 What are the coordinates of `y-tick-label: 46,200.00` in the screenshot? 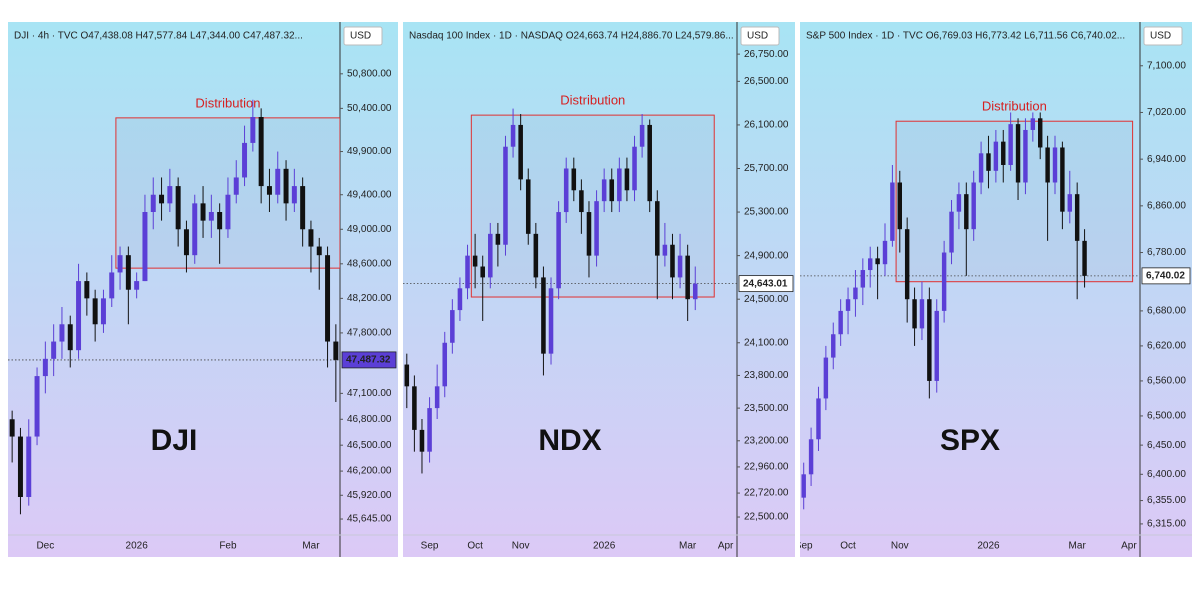 It's located at (369, 471).